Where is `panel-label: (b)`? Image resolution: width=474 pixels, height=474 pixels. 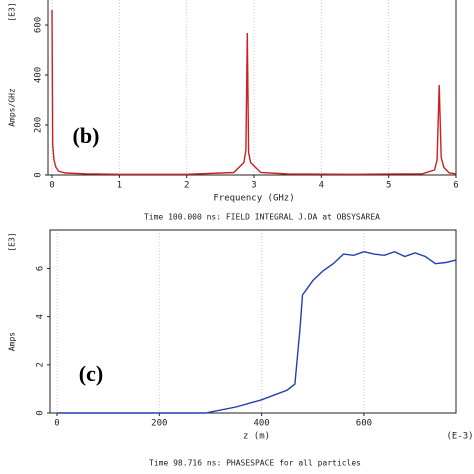
panel-label: (b) is located at coordinates (86, 135).